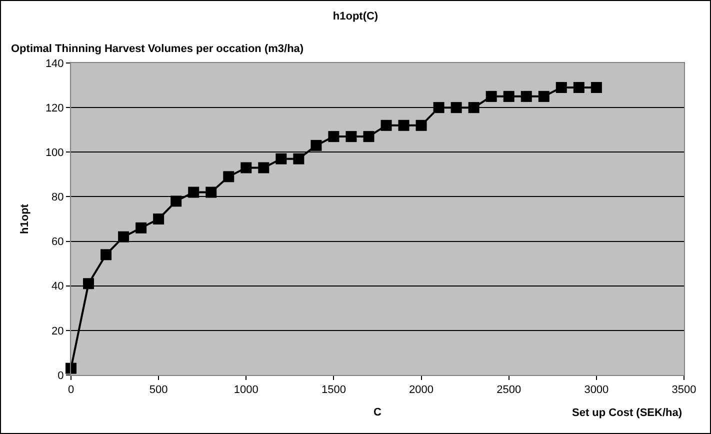  Describe the element at coordinates (378, 412) in the screenshot. I see `x-axis-title: C` at that location.